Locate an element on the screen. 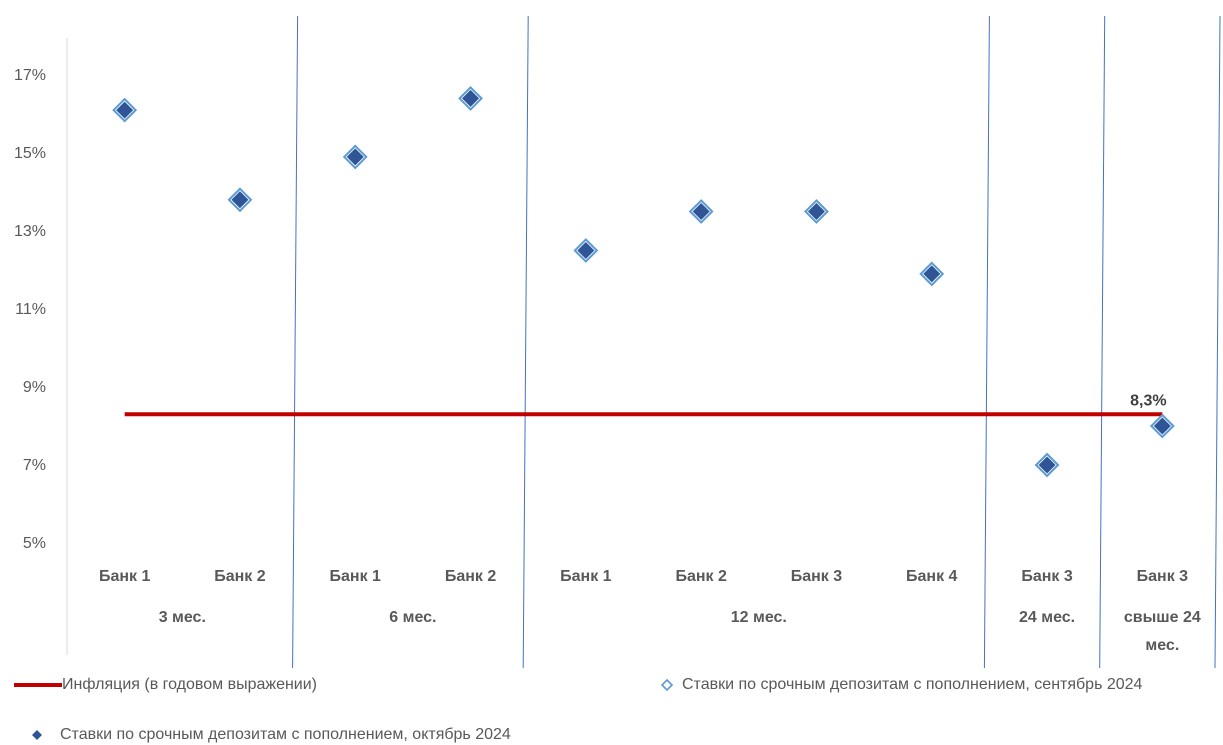 This screenshot has width=1223, height=745. y-axis-ticks: 5% 7% 9% 11% 13% 15% 17% is located at coordinates (30, 309).